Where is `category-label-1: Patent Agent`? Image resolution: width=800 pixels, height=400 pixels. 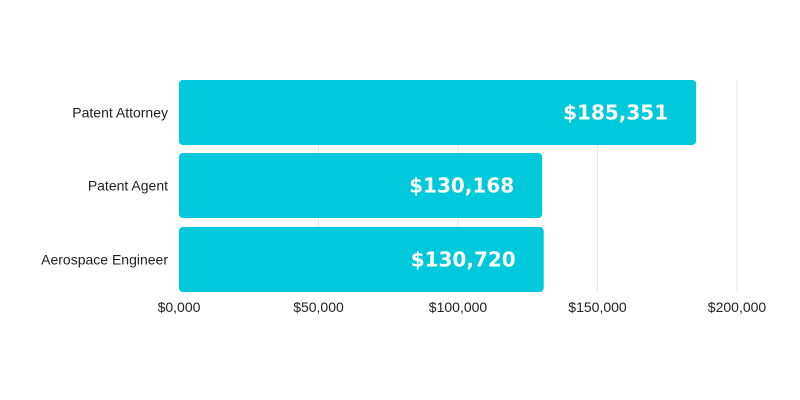
category-label-1: Patent Agent is located at coordinates (128, 186).